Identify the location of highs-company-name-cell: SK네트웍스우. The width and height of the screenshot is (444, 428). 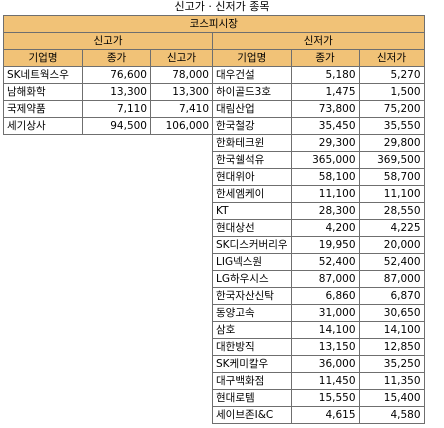
(43, 75).